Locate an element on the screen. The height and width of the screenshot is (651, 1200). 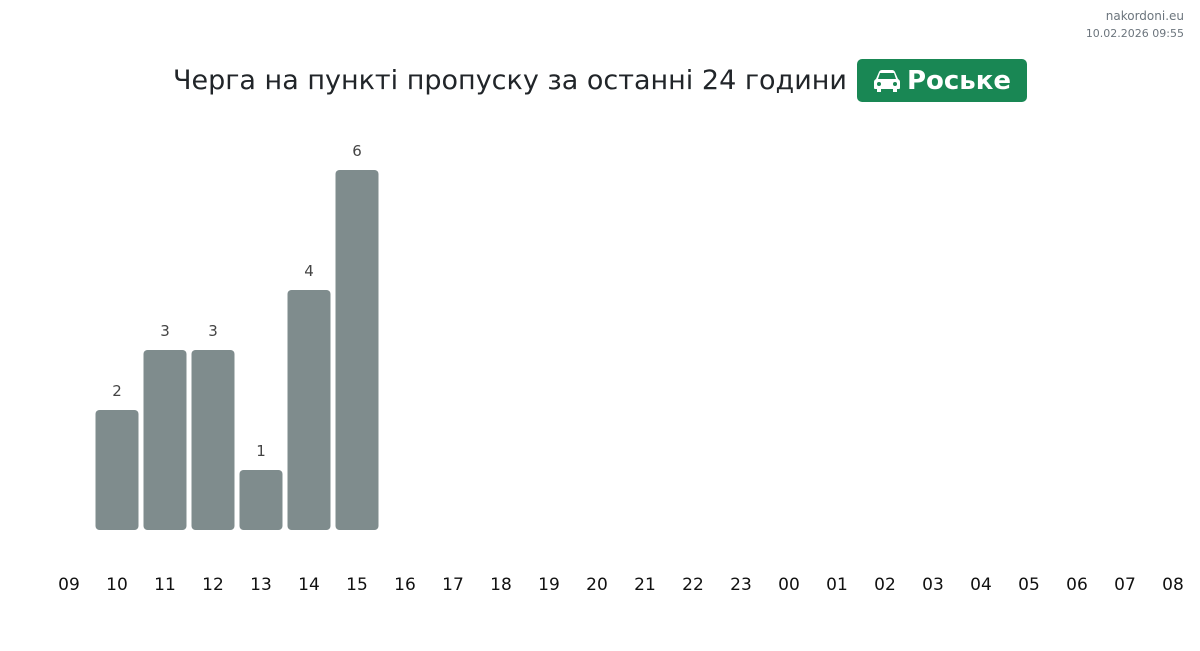
site: nakordoni.eu is located at coordinates (1144, 16).